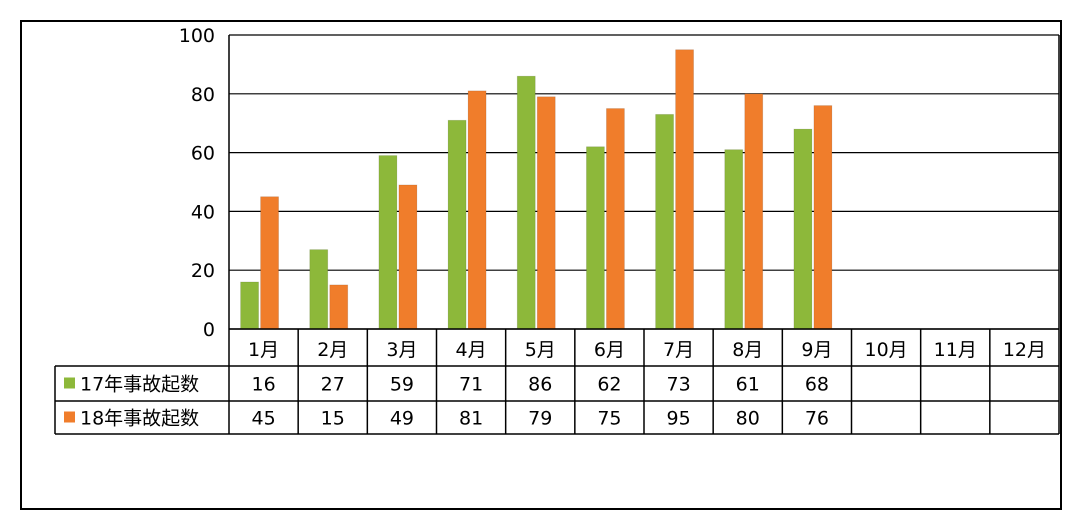  Describe the element at coordinates (402, 385) in the screenshot. I see `data-label: 59` at that location.